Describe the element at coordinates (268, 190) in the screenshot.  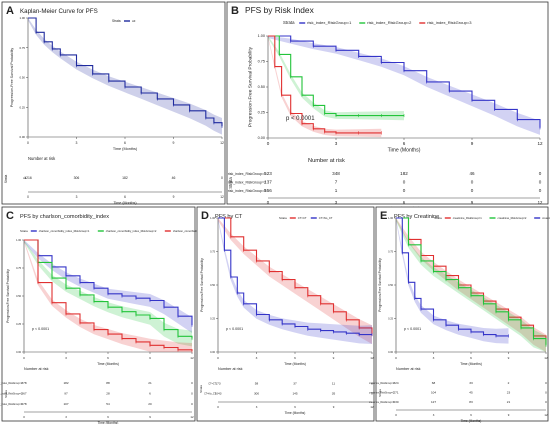
I see `risk-cell: 556` at that location.